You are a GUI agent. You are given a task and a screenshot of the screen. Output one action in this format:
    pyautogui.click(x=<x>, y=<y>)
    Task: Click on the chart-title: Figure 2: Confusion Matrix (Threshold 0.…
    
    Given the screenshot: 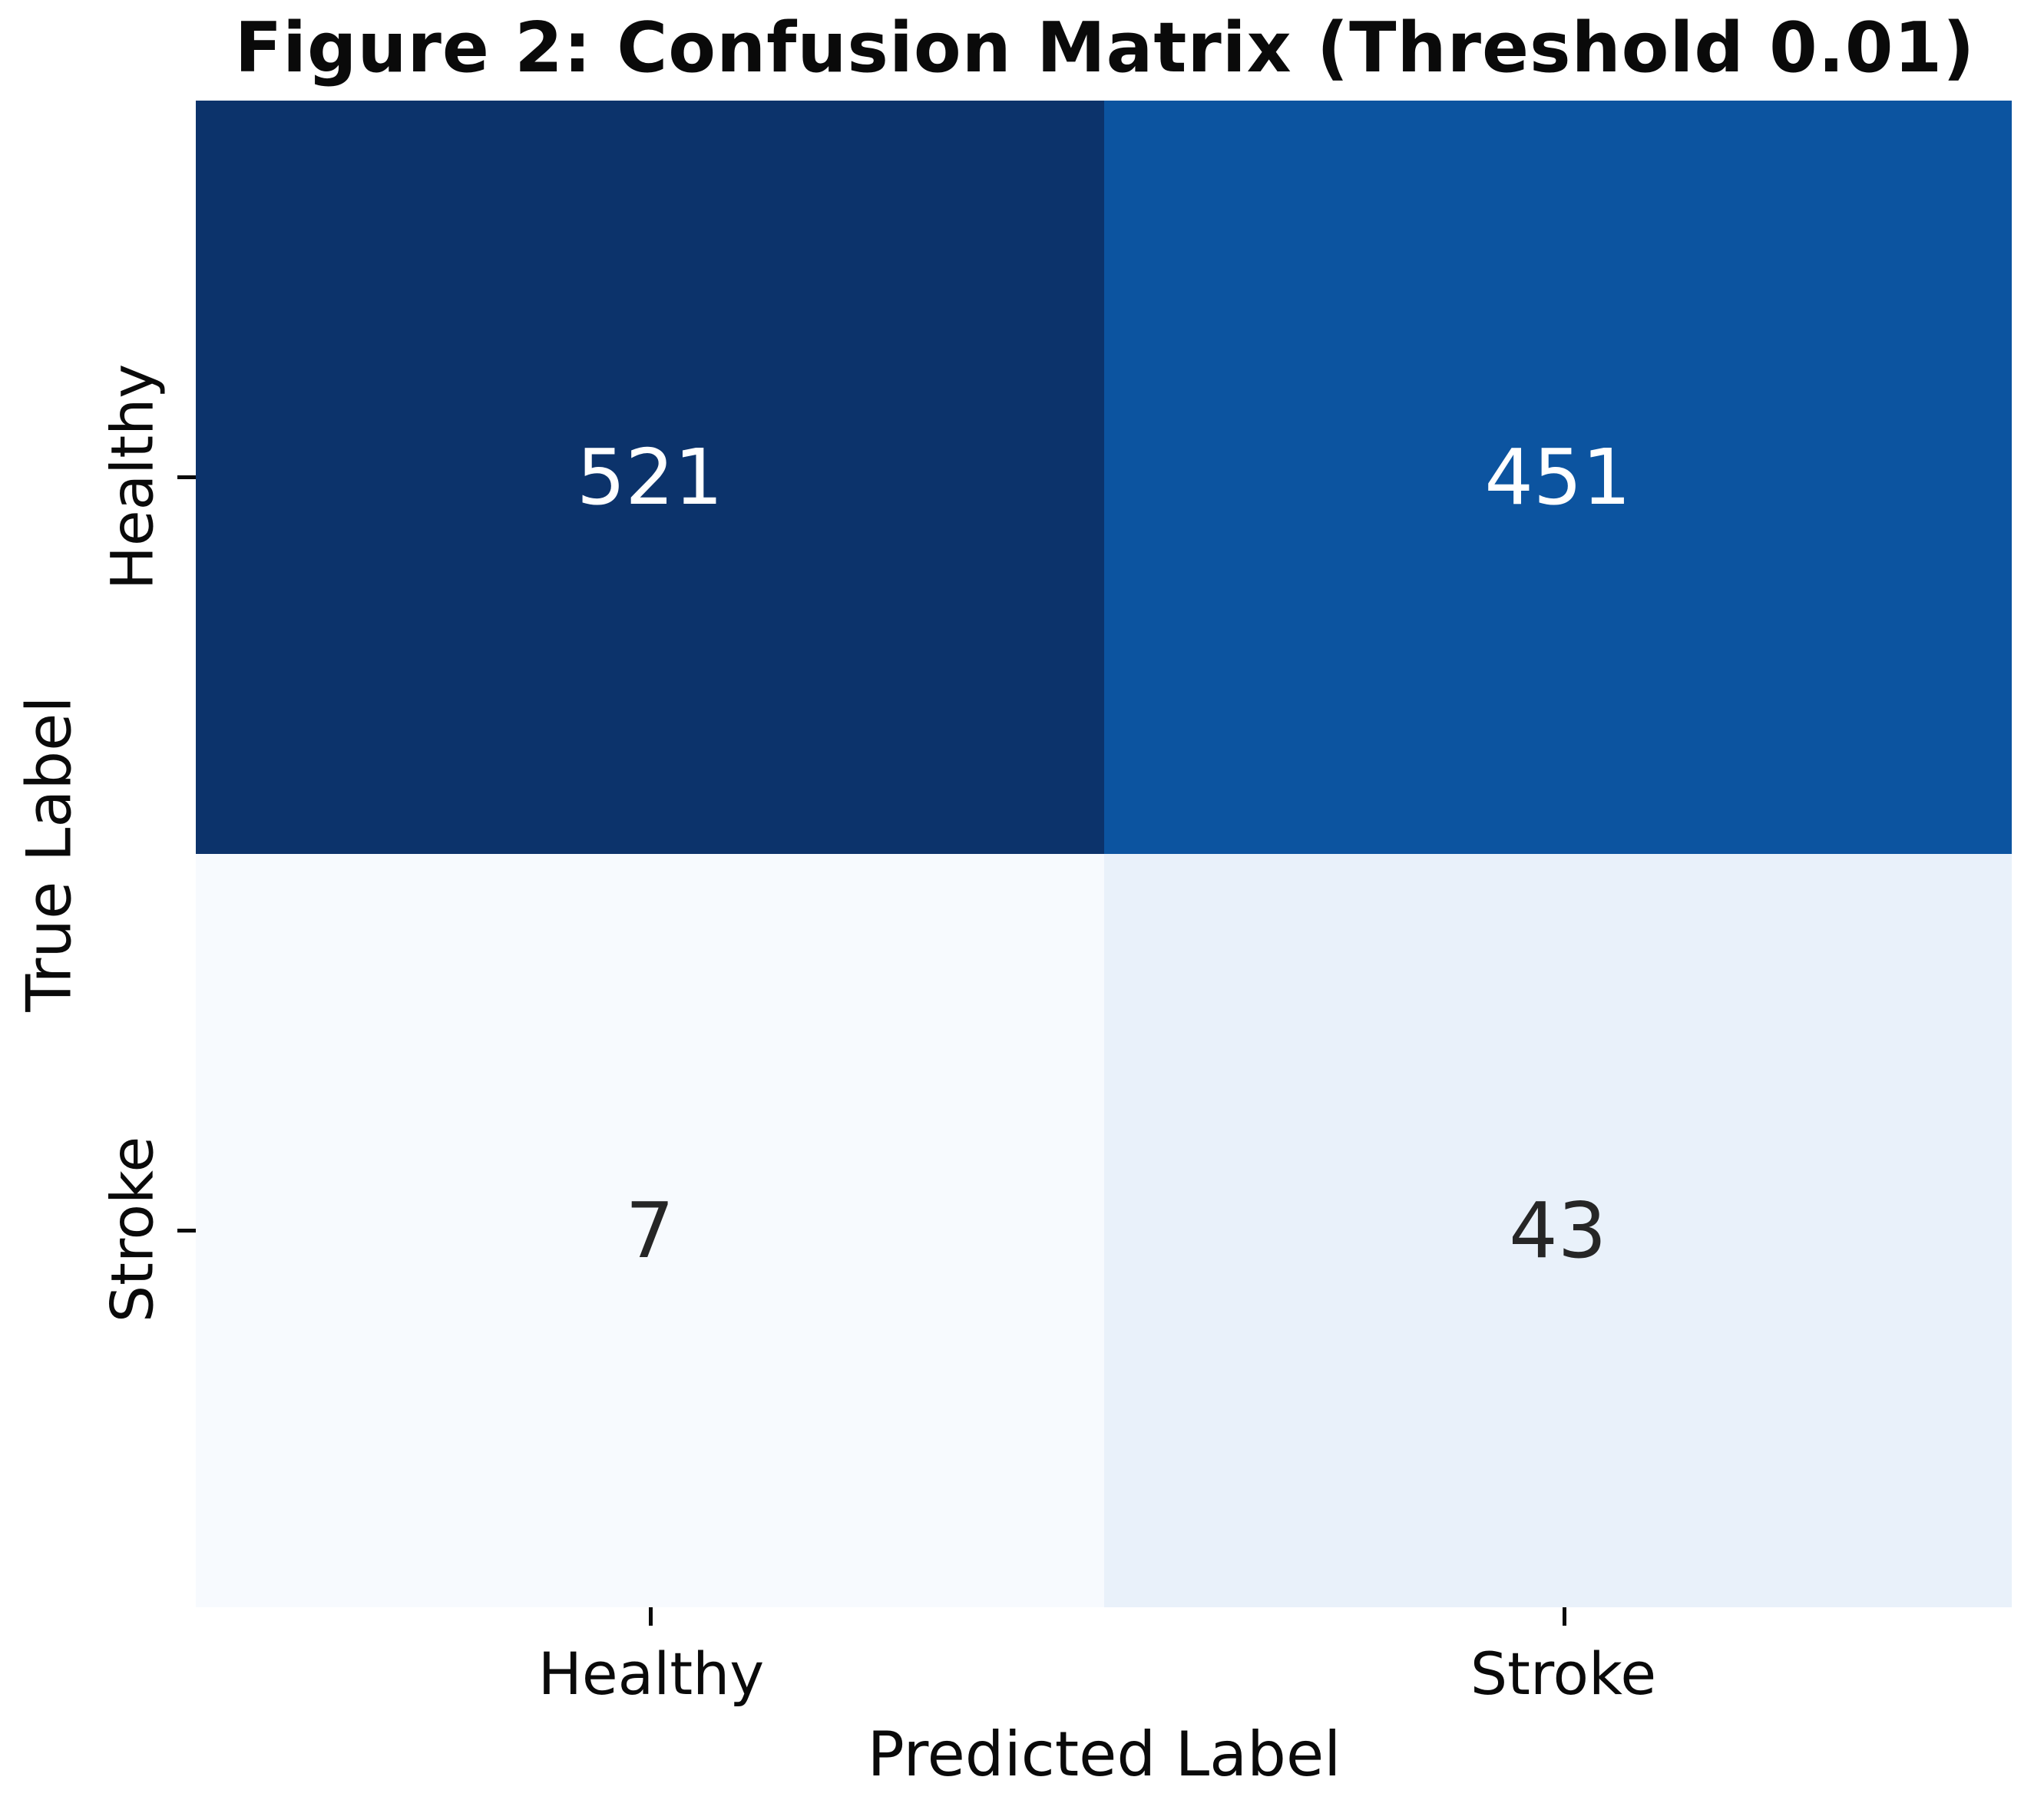 What is the action you would take?
    pyautogui.click(x=1105, y=48)
    